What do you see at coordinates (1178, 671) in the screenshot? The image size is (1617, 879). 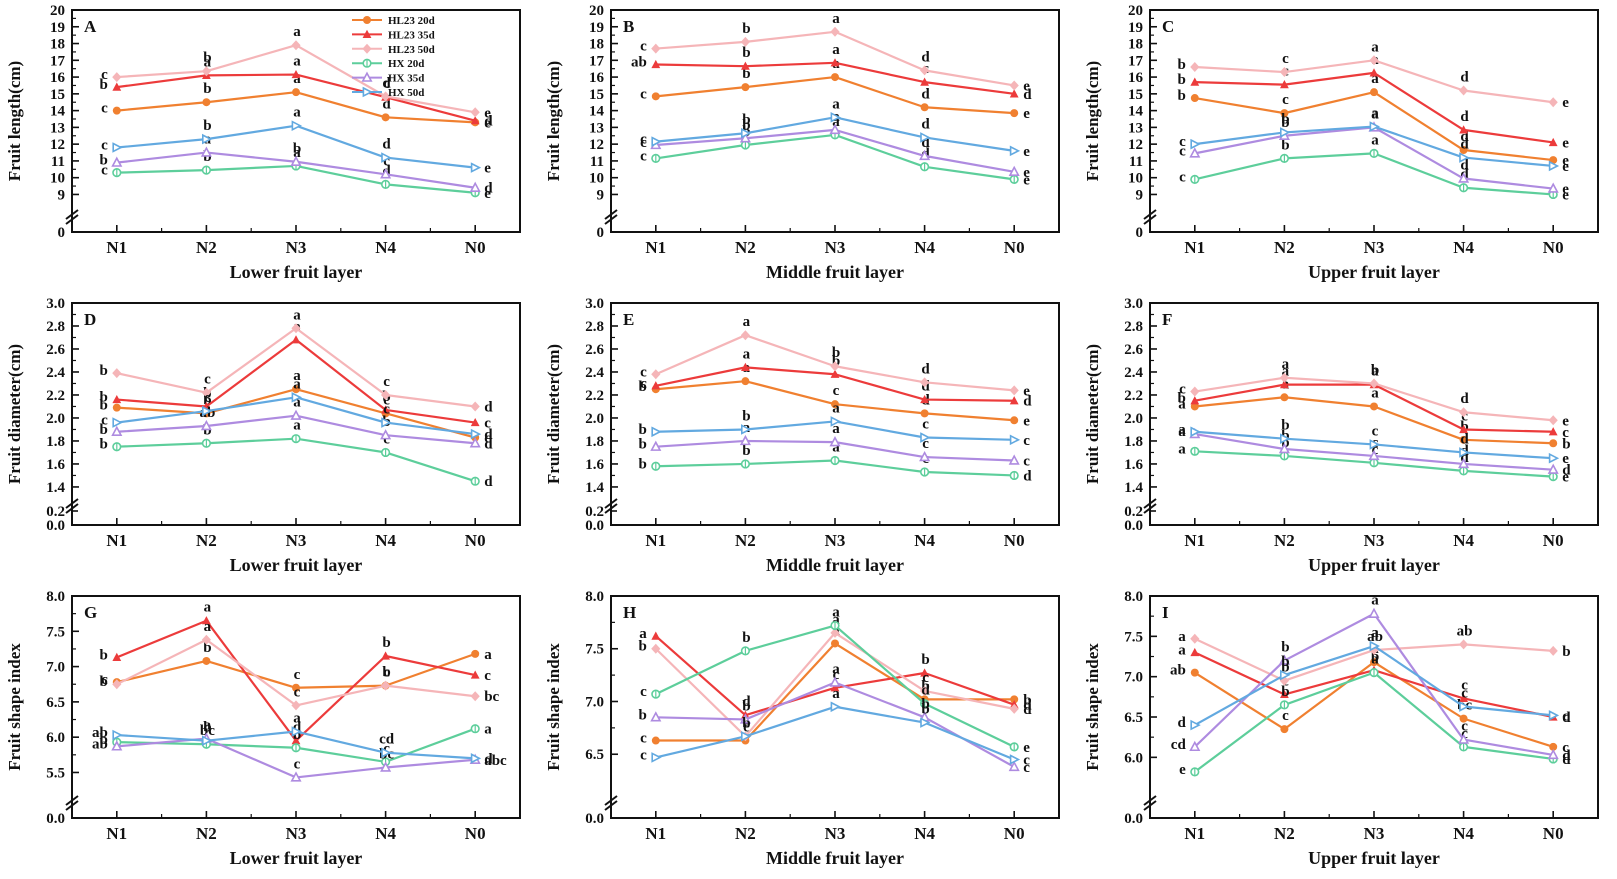 I see `sig-letter: ab` at bounding box center [1178, 671].